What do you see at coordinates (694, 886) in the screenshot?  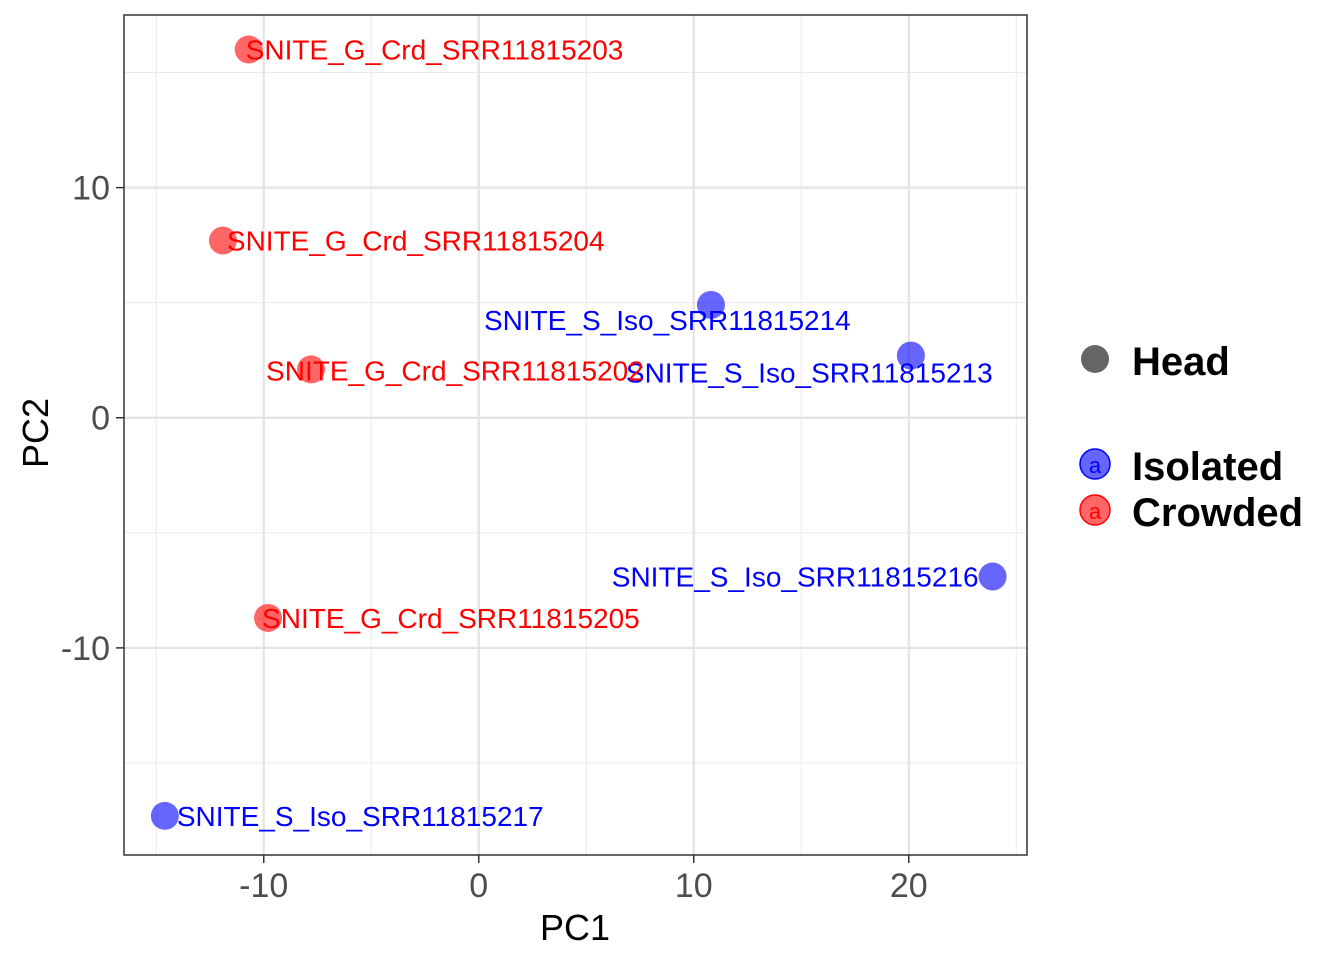 I see `x-tick-label: 10` at bounding box center [694, 886].